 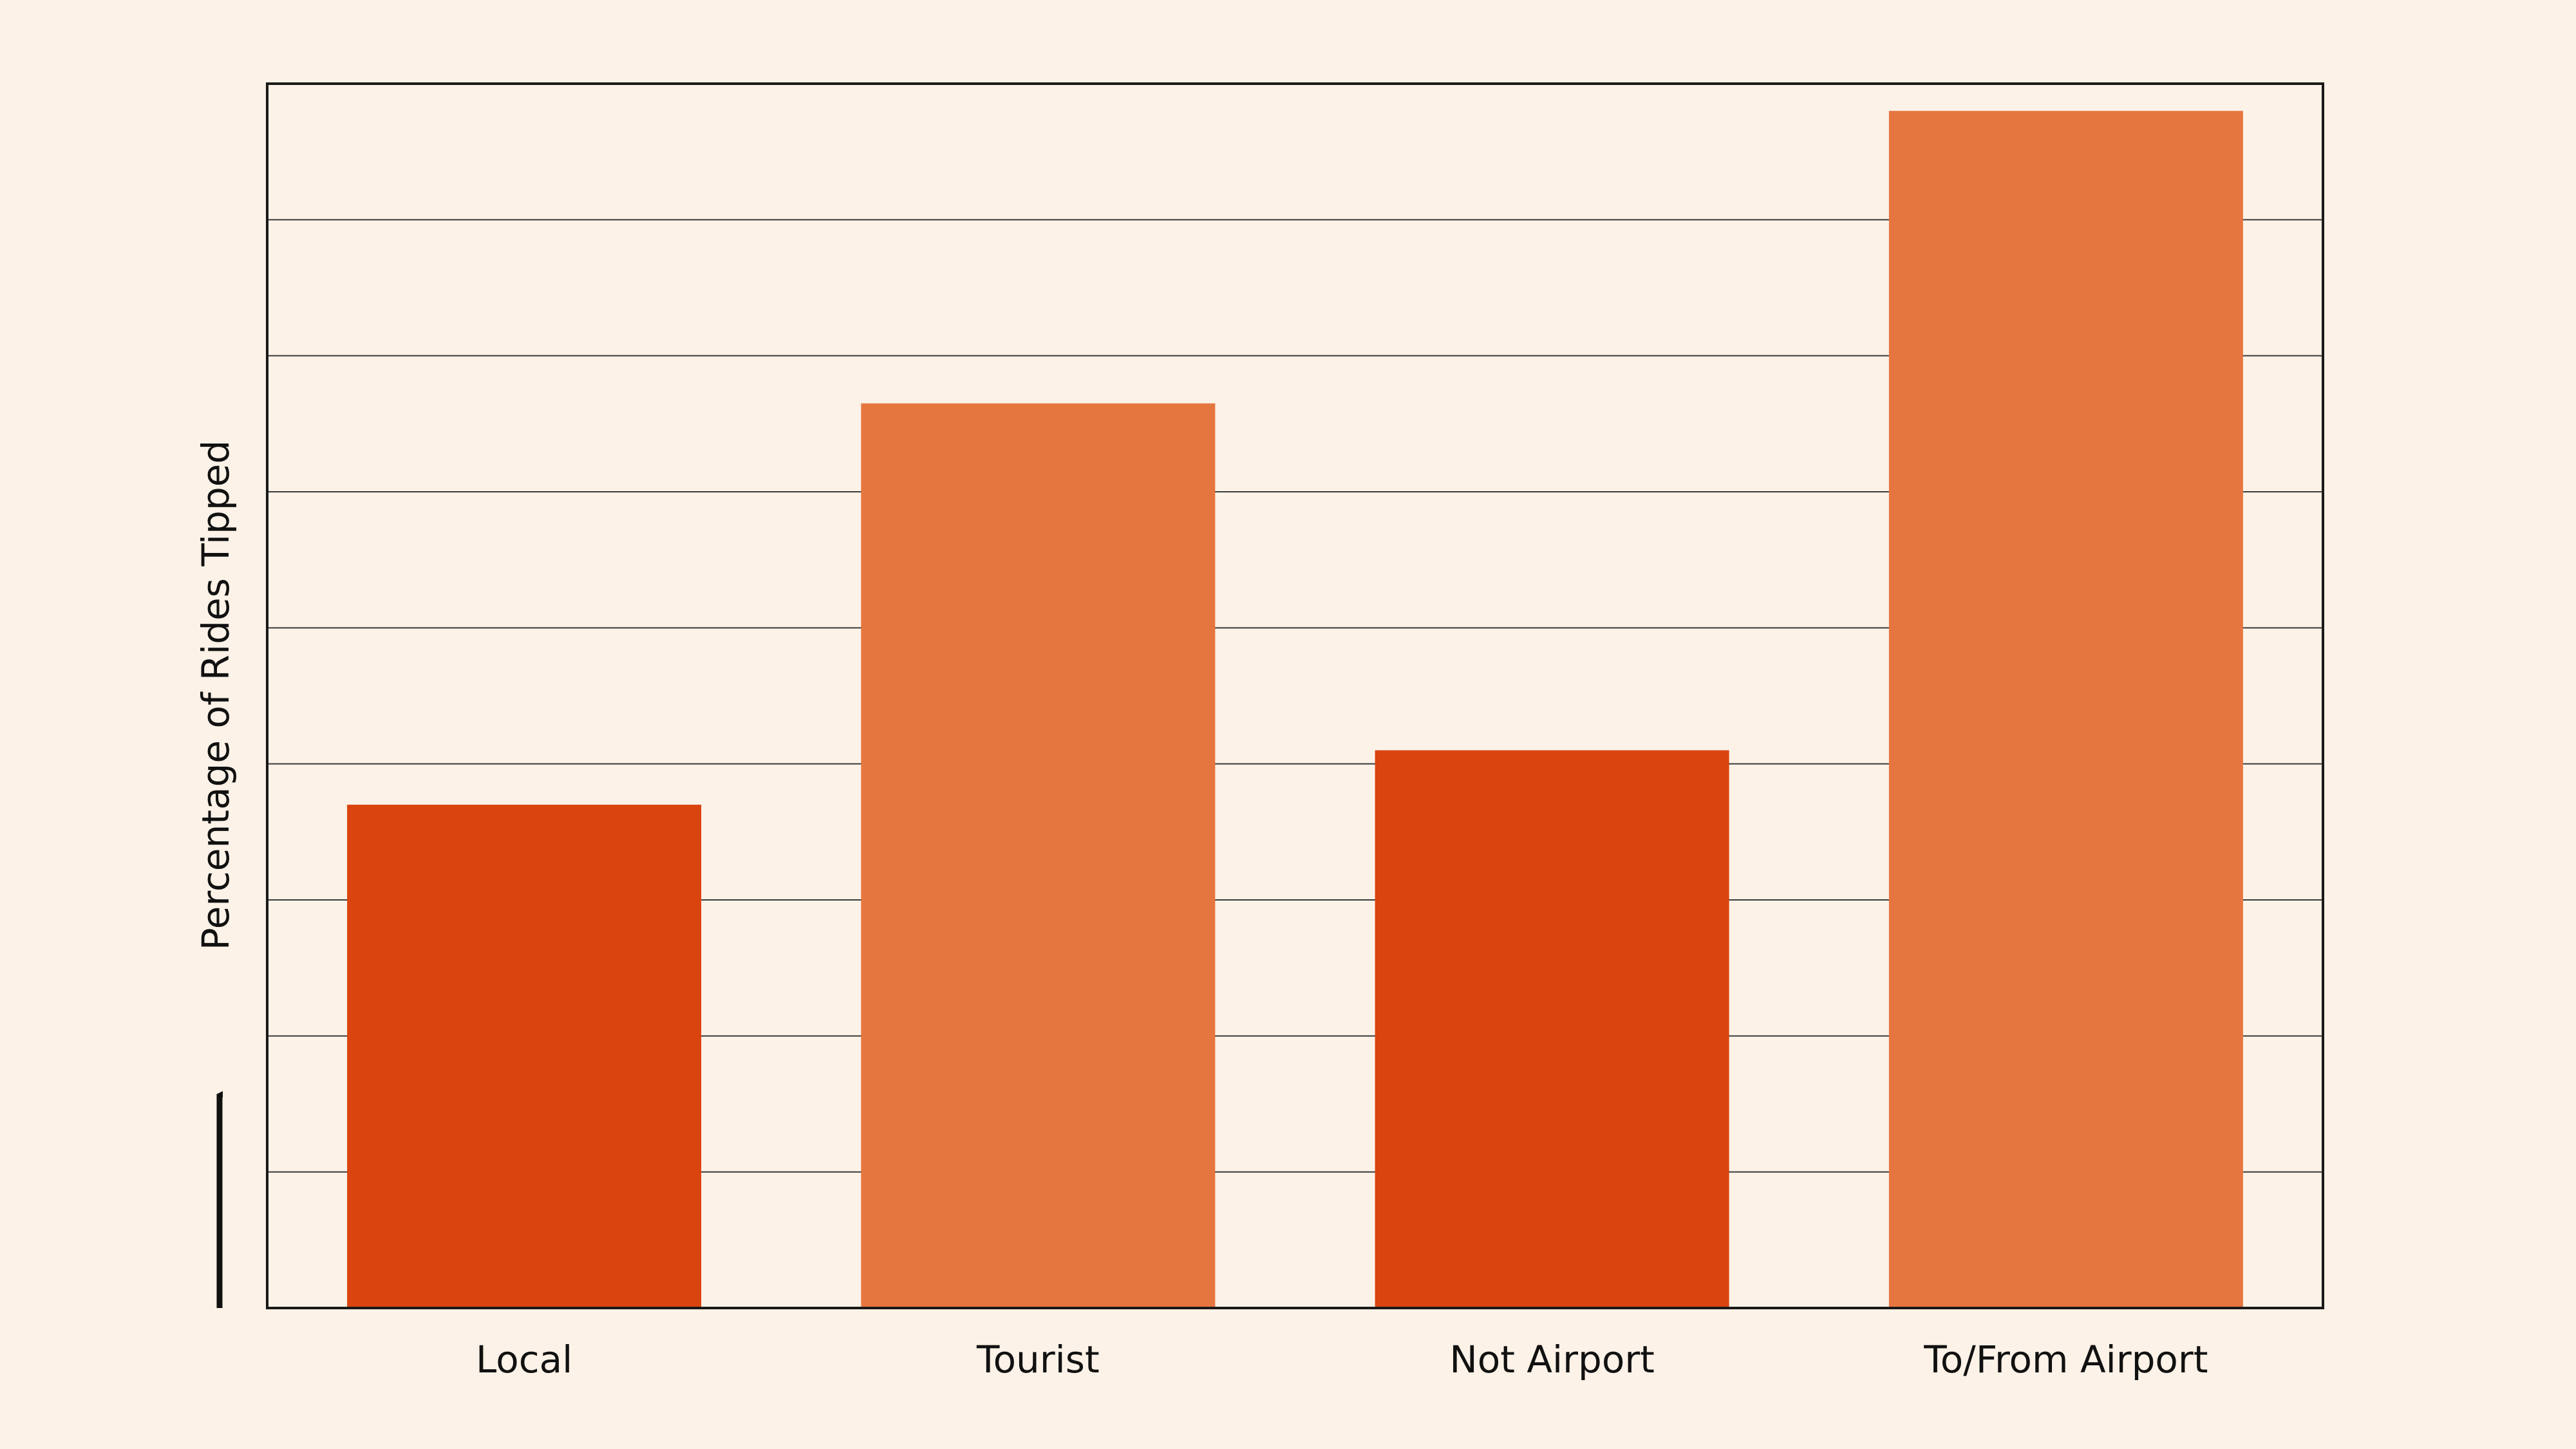 What do you see at coordinates (1552, 1029) in the screenshot?
I see `bar-not-airport` at bounding box center [1552, 1029].